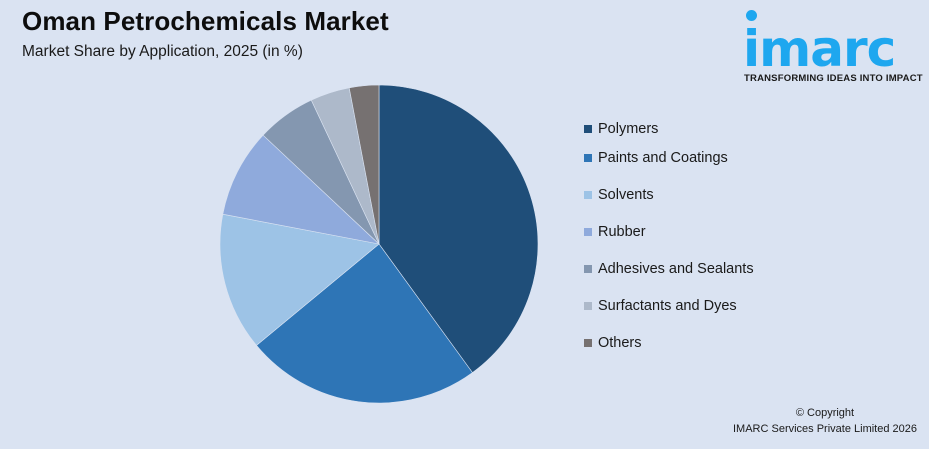  I want to click on legend-item: Paints and Coatings, so click(669, 157).